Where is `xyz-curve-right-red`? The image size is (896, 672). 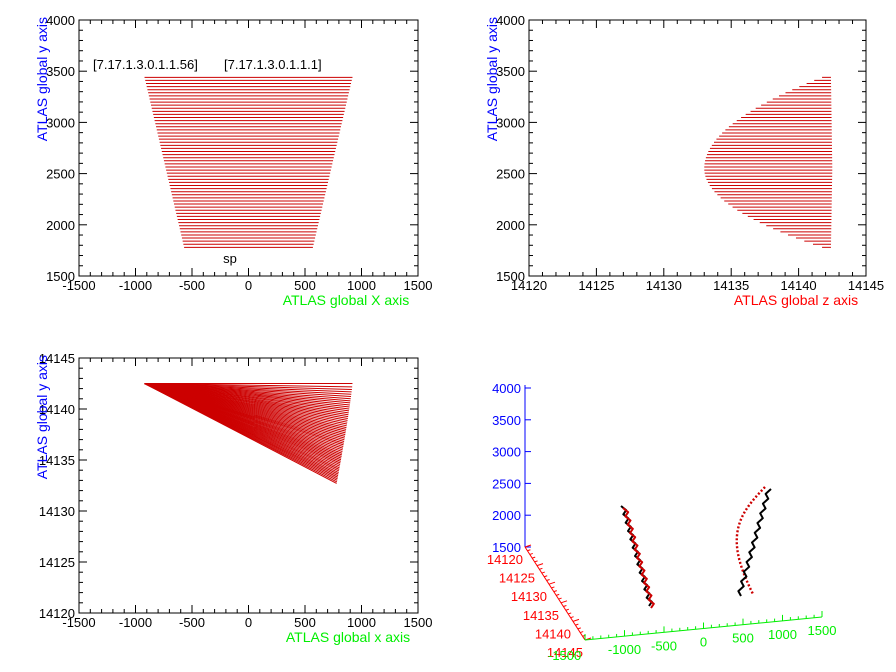 xyz-curve-right-red is located at coordinates (750, 540).